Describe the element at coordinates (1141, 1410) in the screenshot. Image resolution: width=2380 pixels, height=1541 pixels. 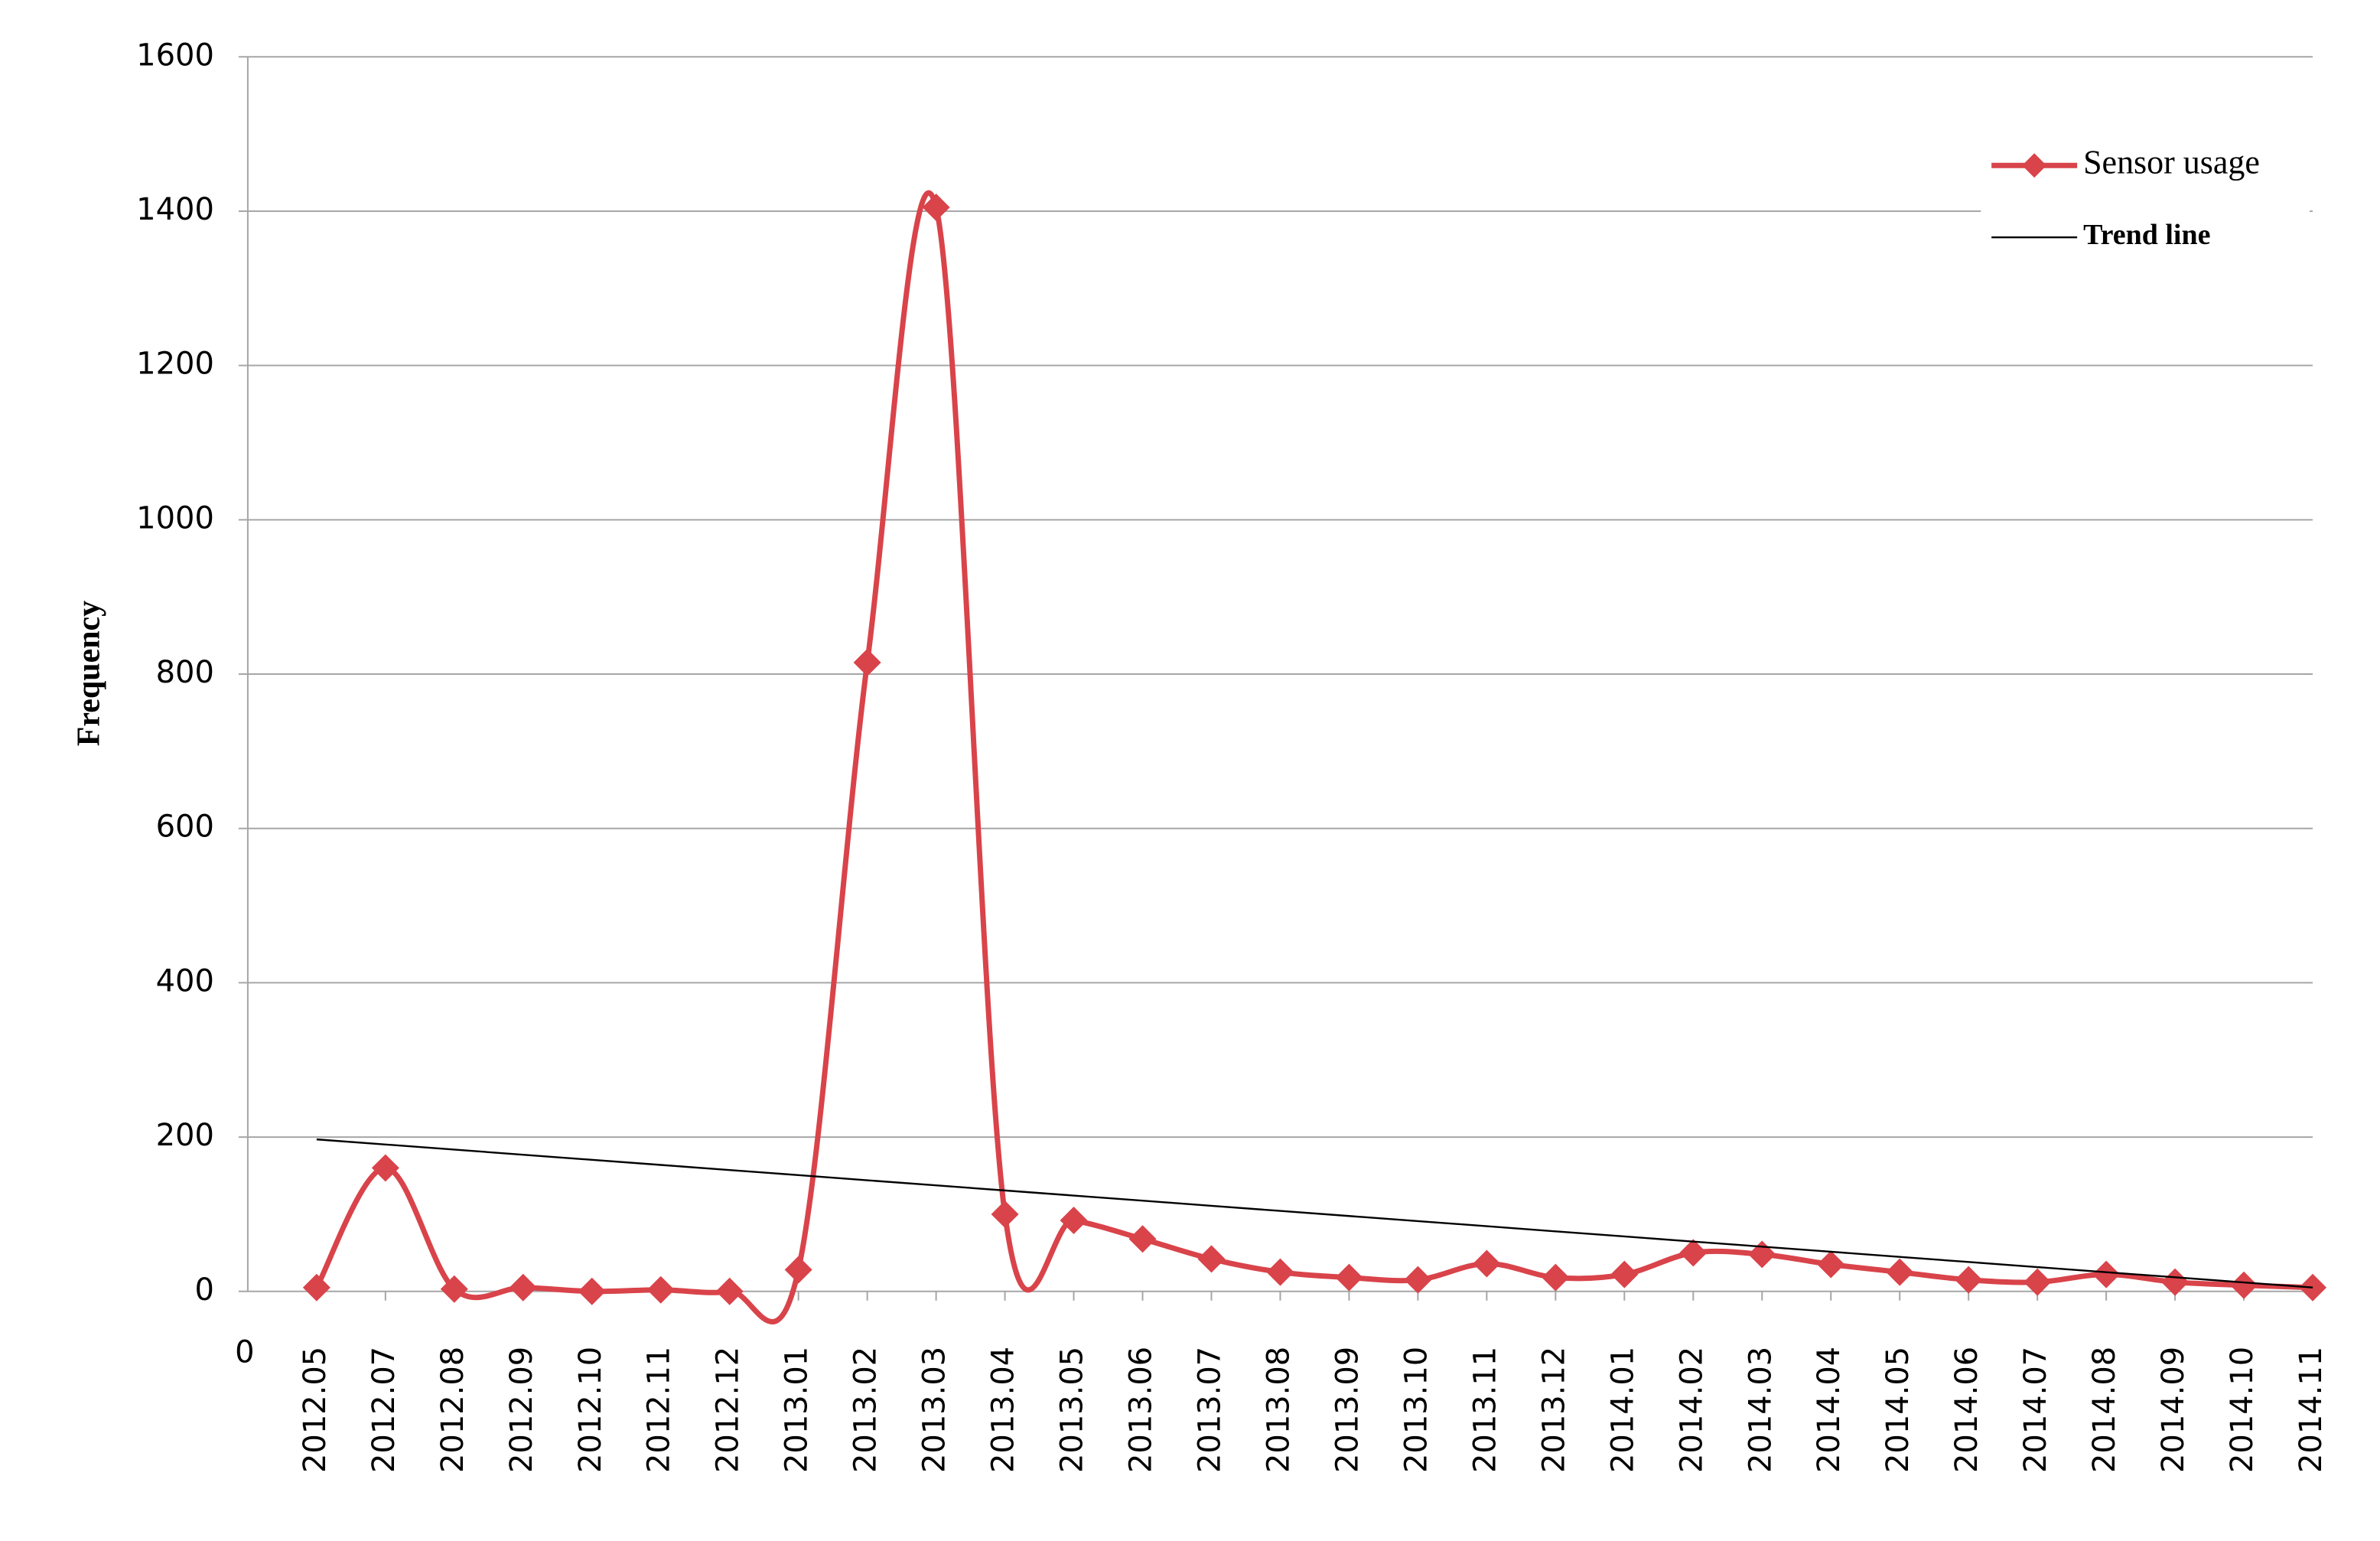
I see `x-tick-label: 2013.06` at that location.